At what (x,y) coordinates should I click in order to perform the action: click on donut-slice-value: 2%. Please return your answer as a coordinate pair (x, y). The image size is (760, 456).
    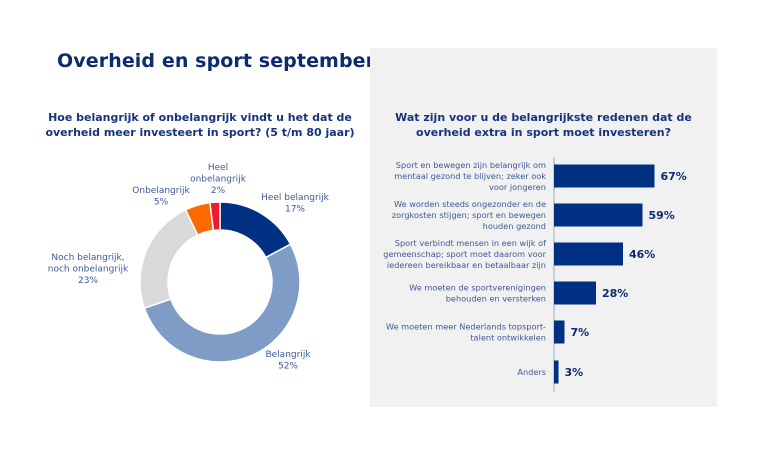
    Looking at the image, I should click on (218, 191).